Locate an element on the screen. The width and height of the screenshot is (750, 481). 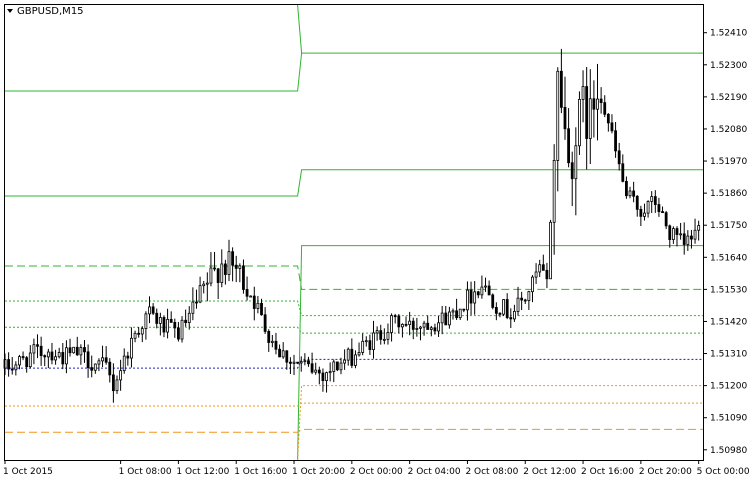
chart-title: GBPUSD,M15 is located at coordinates (45, 11).